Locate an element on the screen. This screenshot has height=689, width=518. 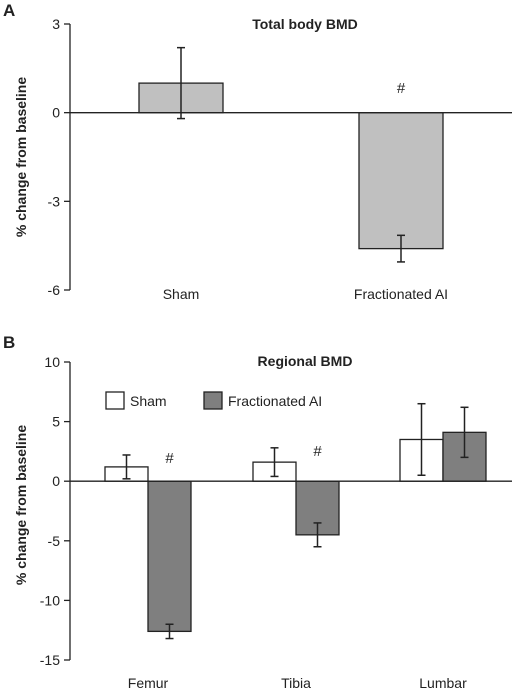
panel-b-legend: Sham Fractionated AI is located at coordinates (213, 400).